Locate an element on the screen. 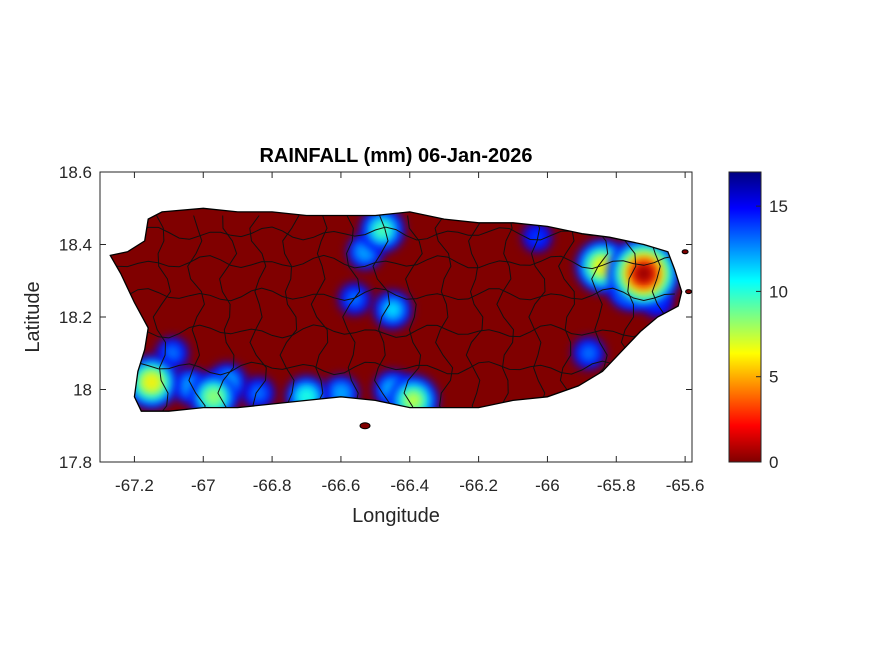 The width and height of the screenshot is (875, 656). colorbar-tick-label: 0 is located at coordinates (773, 462).